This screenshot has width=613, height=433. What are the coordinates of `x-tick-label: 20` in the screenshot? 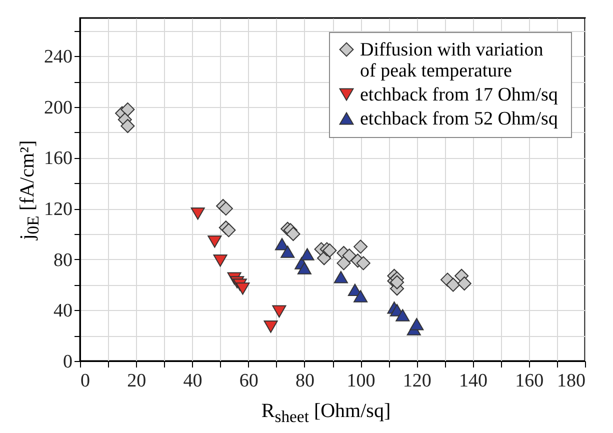 It's located at (136, 381).